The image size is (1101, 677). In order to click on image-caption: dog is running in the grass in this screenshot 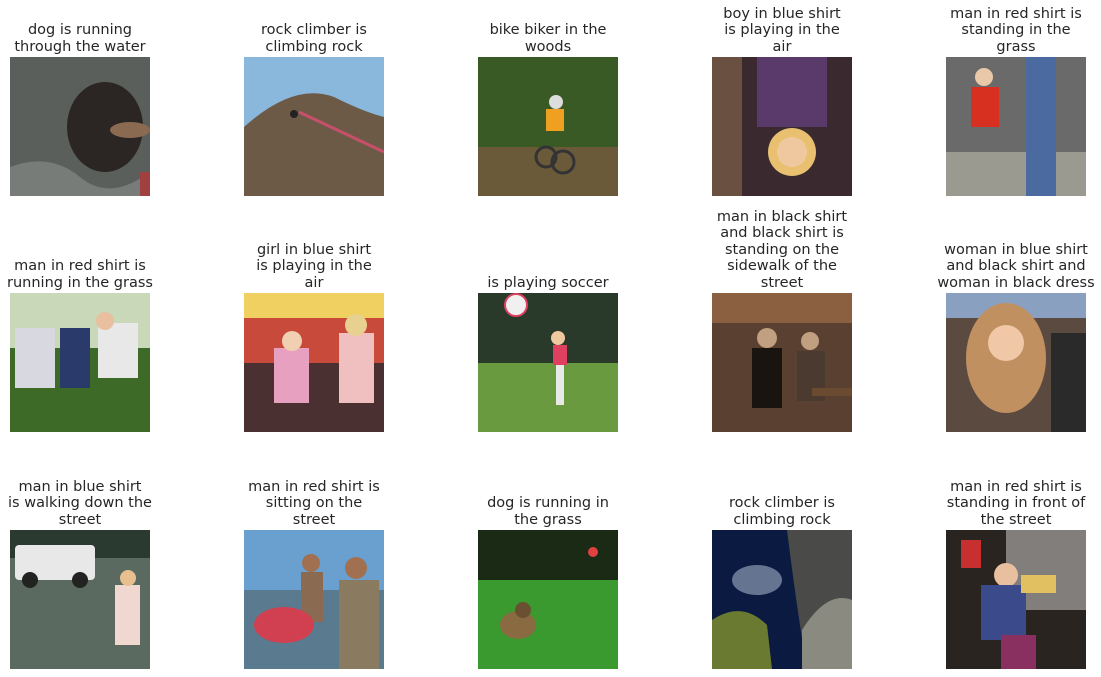, I will do `click(548, 511)`.